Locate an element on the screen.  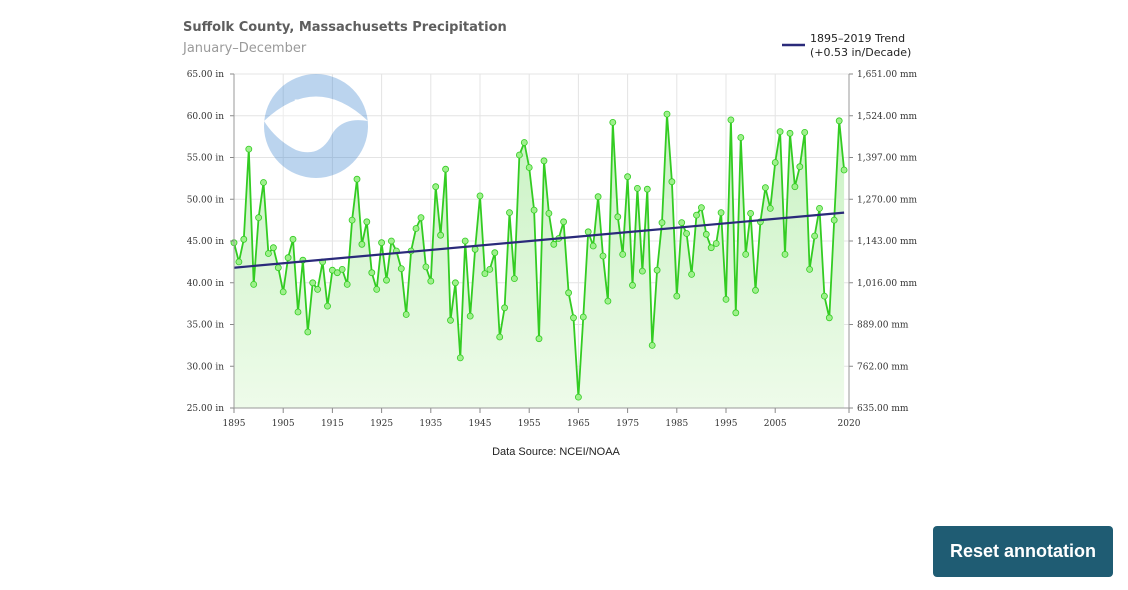
data-source-note: Data Source: NCEI/NOAA is located at coordinates (556, 452).